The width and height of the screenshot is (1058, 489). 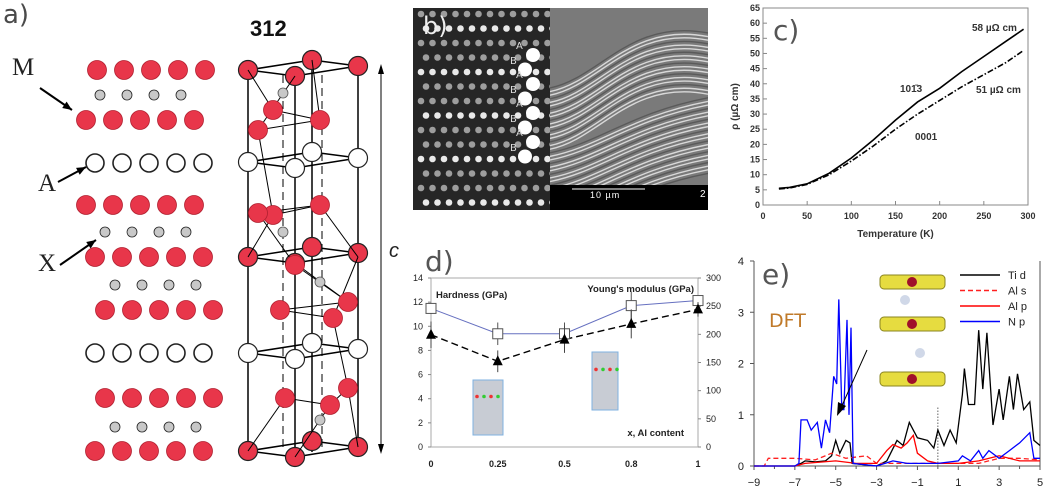 What do you see at coordinates (497, 360) in the screenshot?
I see `hardness-marker` at bounding box center [497, 360].